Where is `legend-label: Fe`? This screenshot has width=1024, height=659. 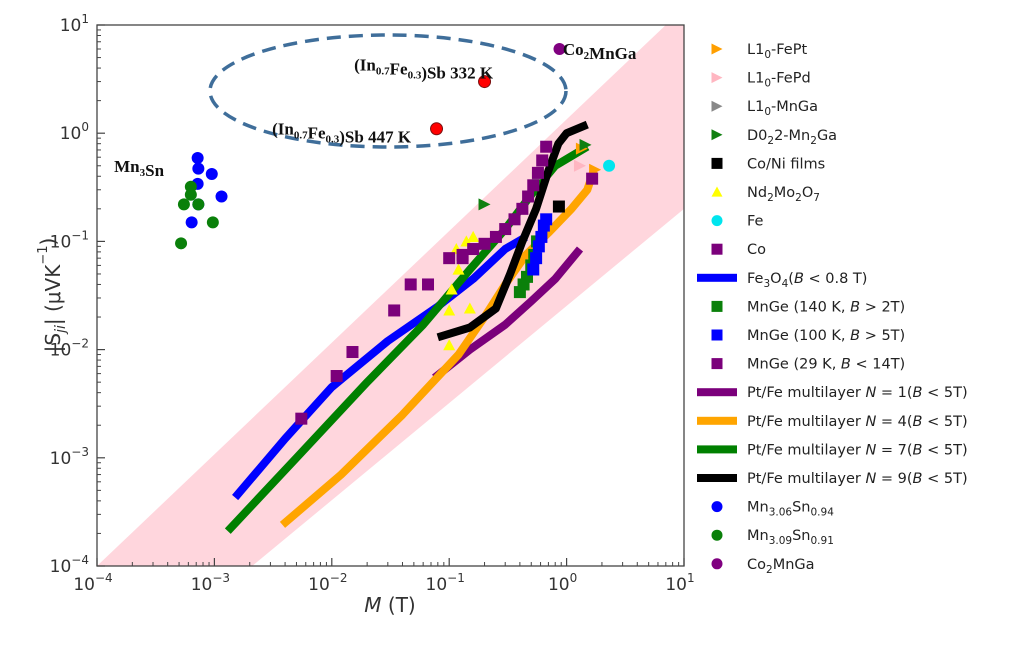
legend-label: Fe is located at coordinates (755, 222).